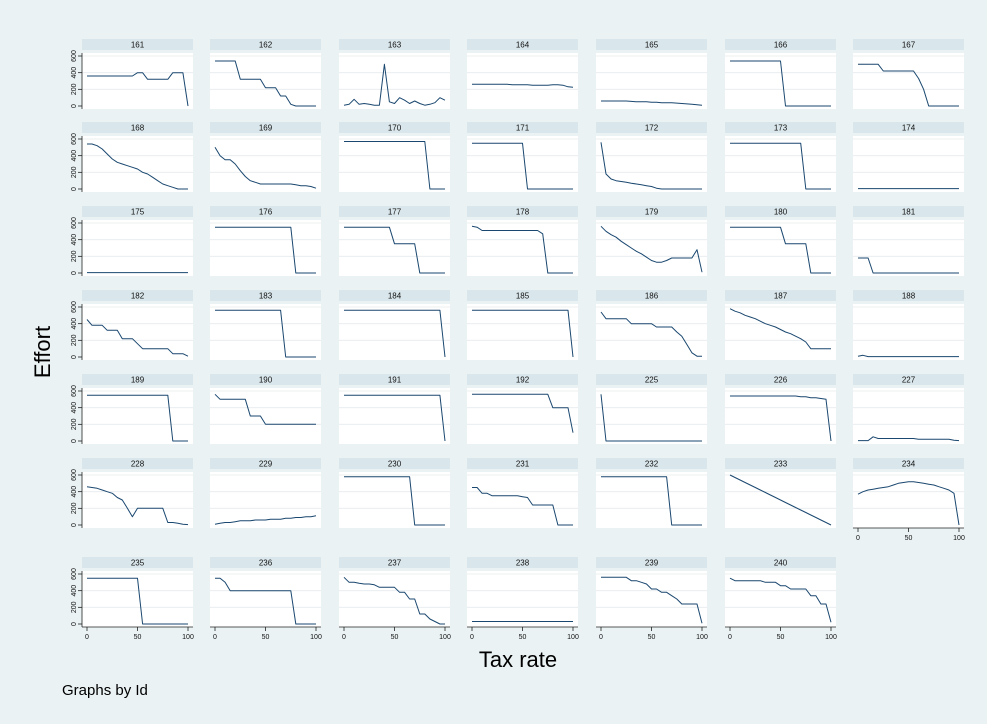 Image resolution: width=987 pixels, height=724 pixels. I want to click on y-axis-title: Effort, so click(42, 352).